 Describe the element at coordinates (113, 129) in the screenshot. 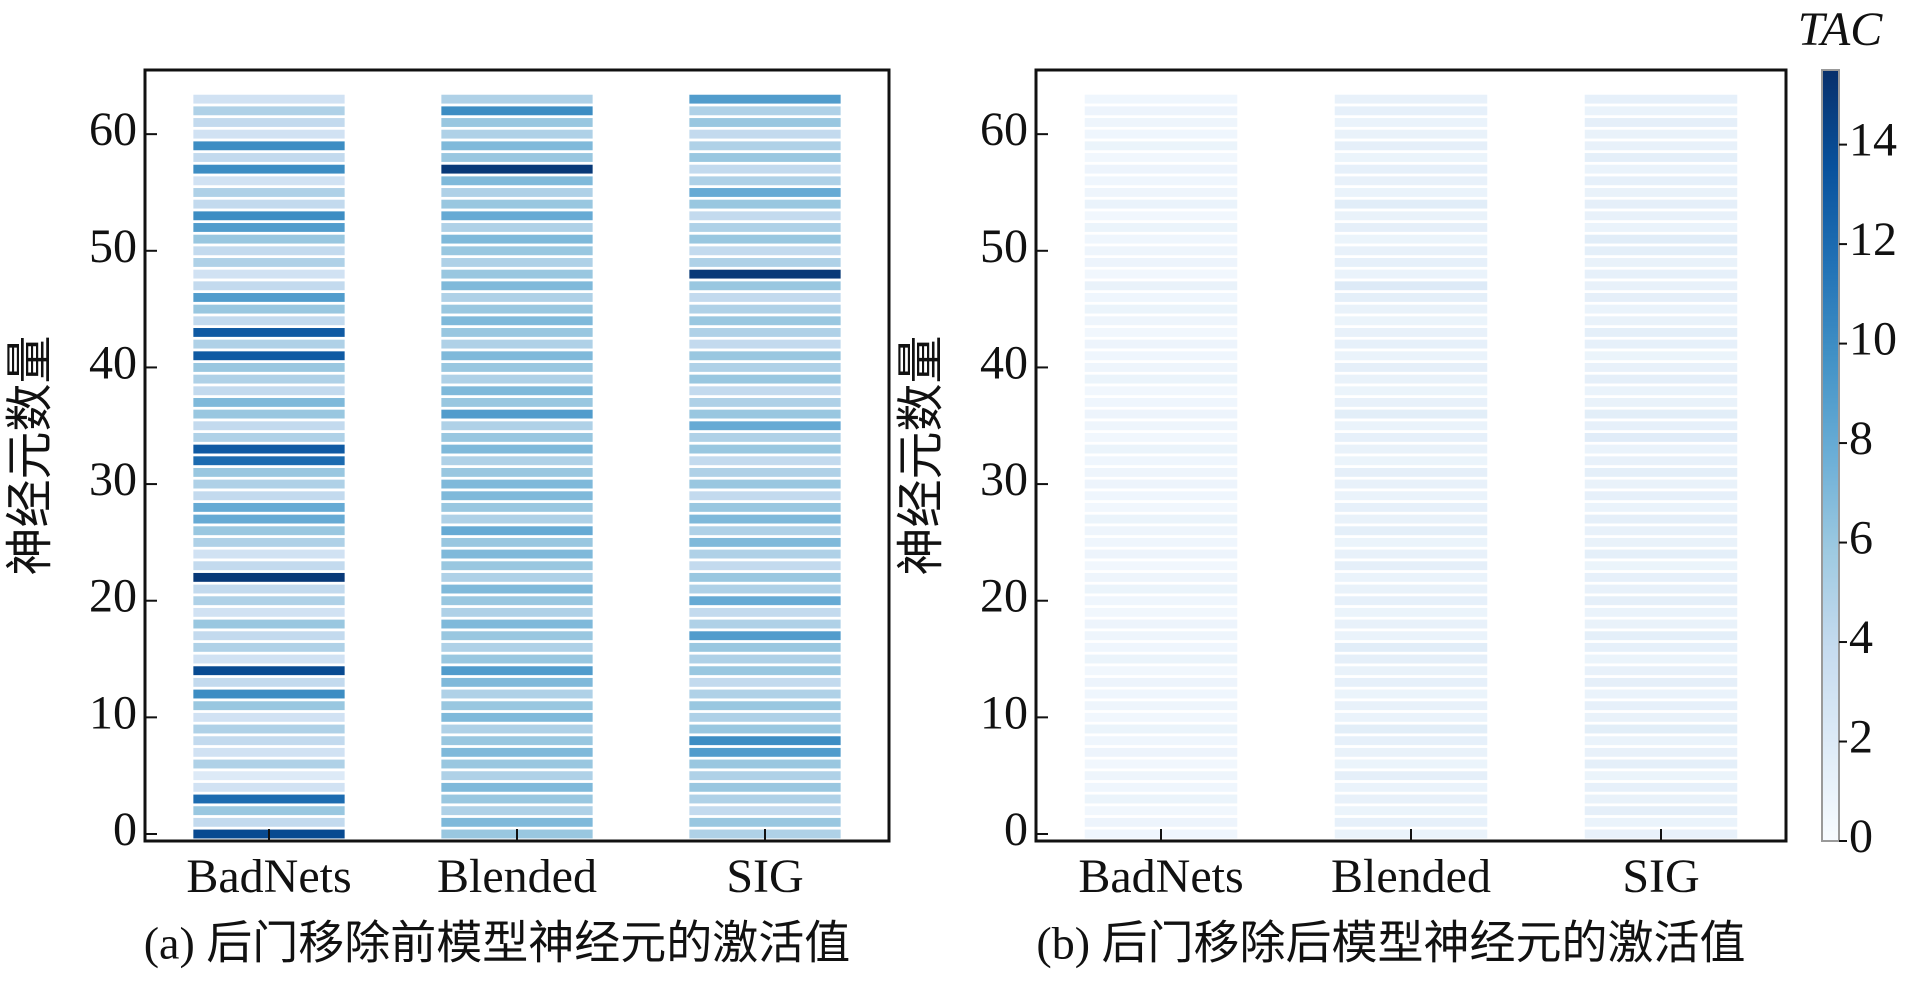

I see `y-tick-label: 60` at that location.